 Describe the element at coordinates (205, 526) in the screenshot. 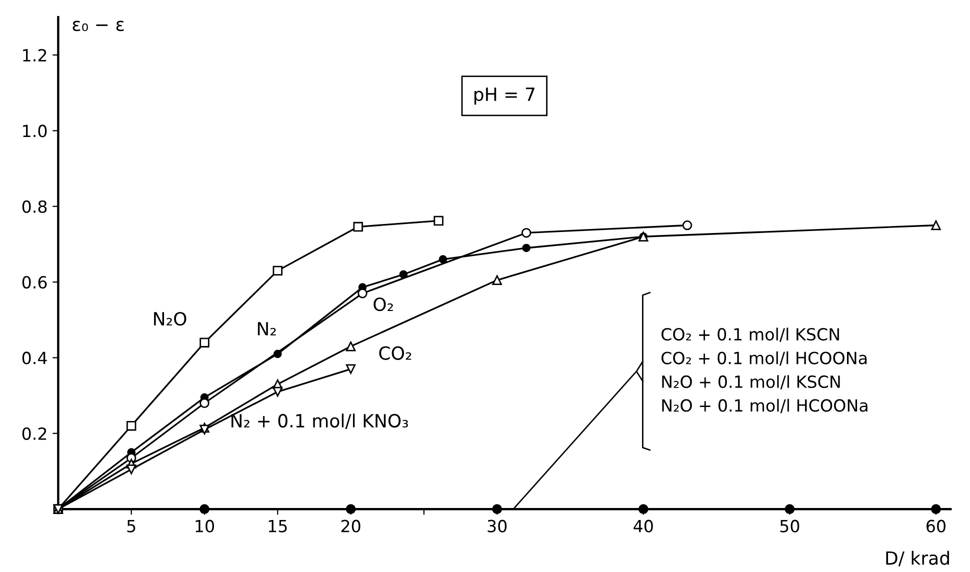

I see `x-tick-label: 10` at that location.